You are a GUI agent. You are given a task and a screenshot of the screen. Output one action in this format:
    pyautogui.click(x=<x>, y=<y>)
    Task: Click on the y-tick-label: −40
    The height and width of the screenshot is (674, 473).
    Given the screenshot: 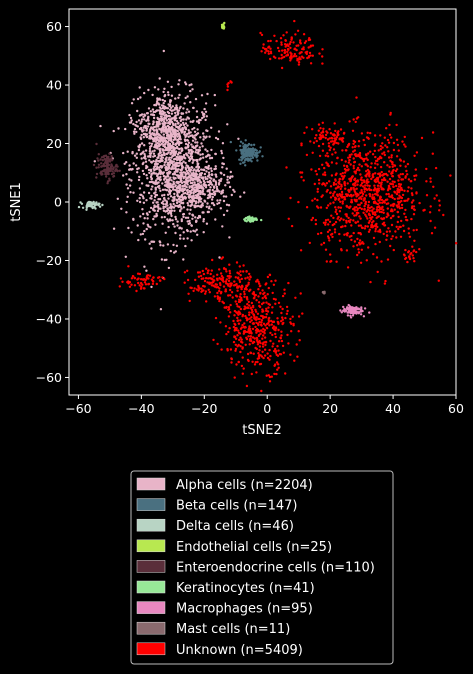 What is the action you would take?
    pyautogui.click(x=49, y=318)
    